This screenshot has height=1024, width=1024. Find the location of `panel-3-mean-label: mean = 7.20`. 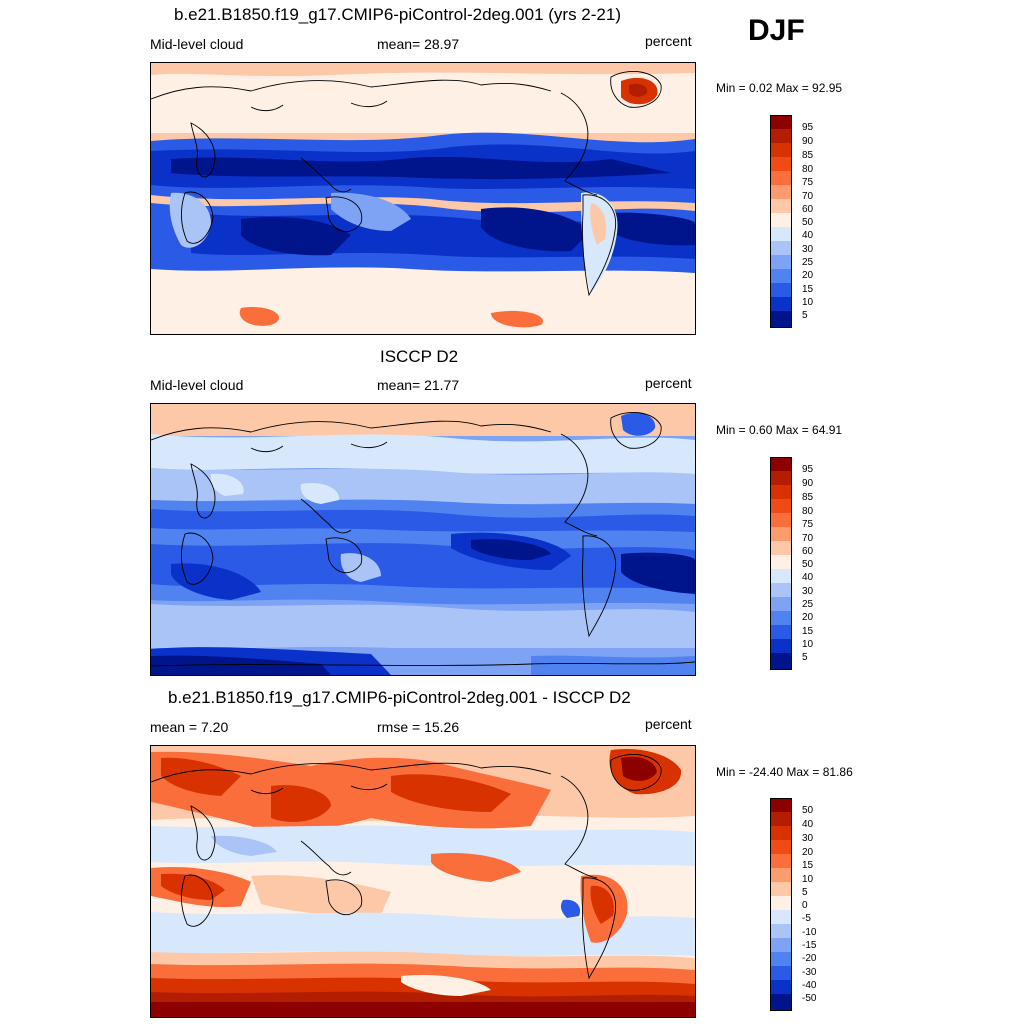

panel-3-mean-label: mean = 7.20 is located at coordinates (189, 727).